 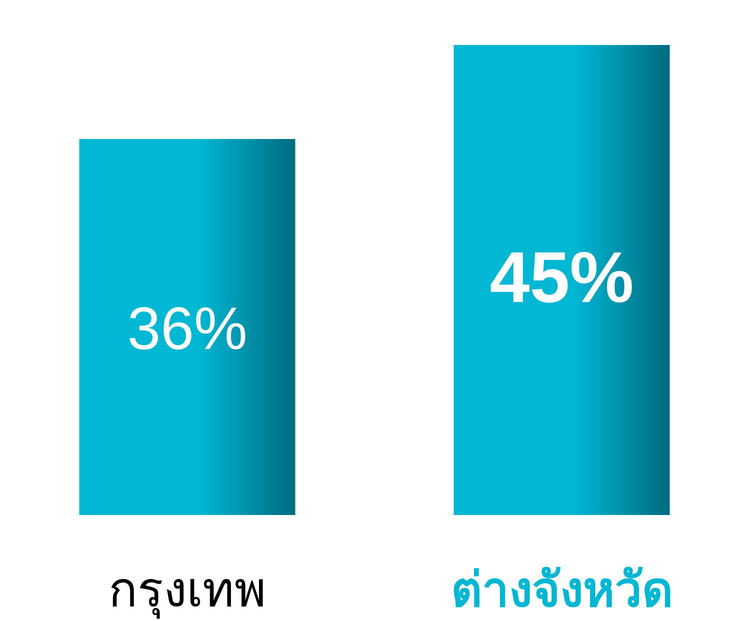 I want to click on x-tick-label: ต่างจังหวัด, so click(x=561, y=590).